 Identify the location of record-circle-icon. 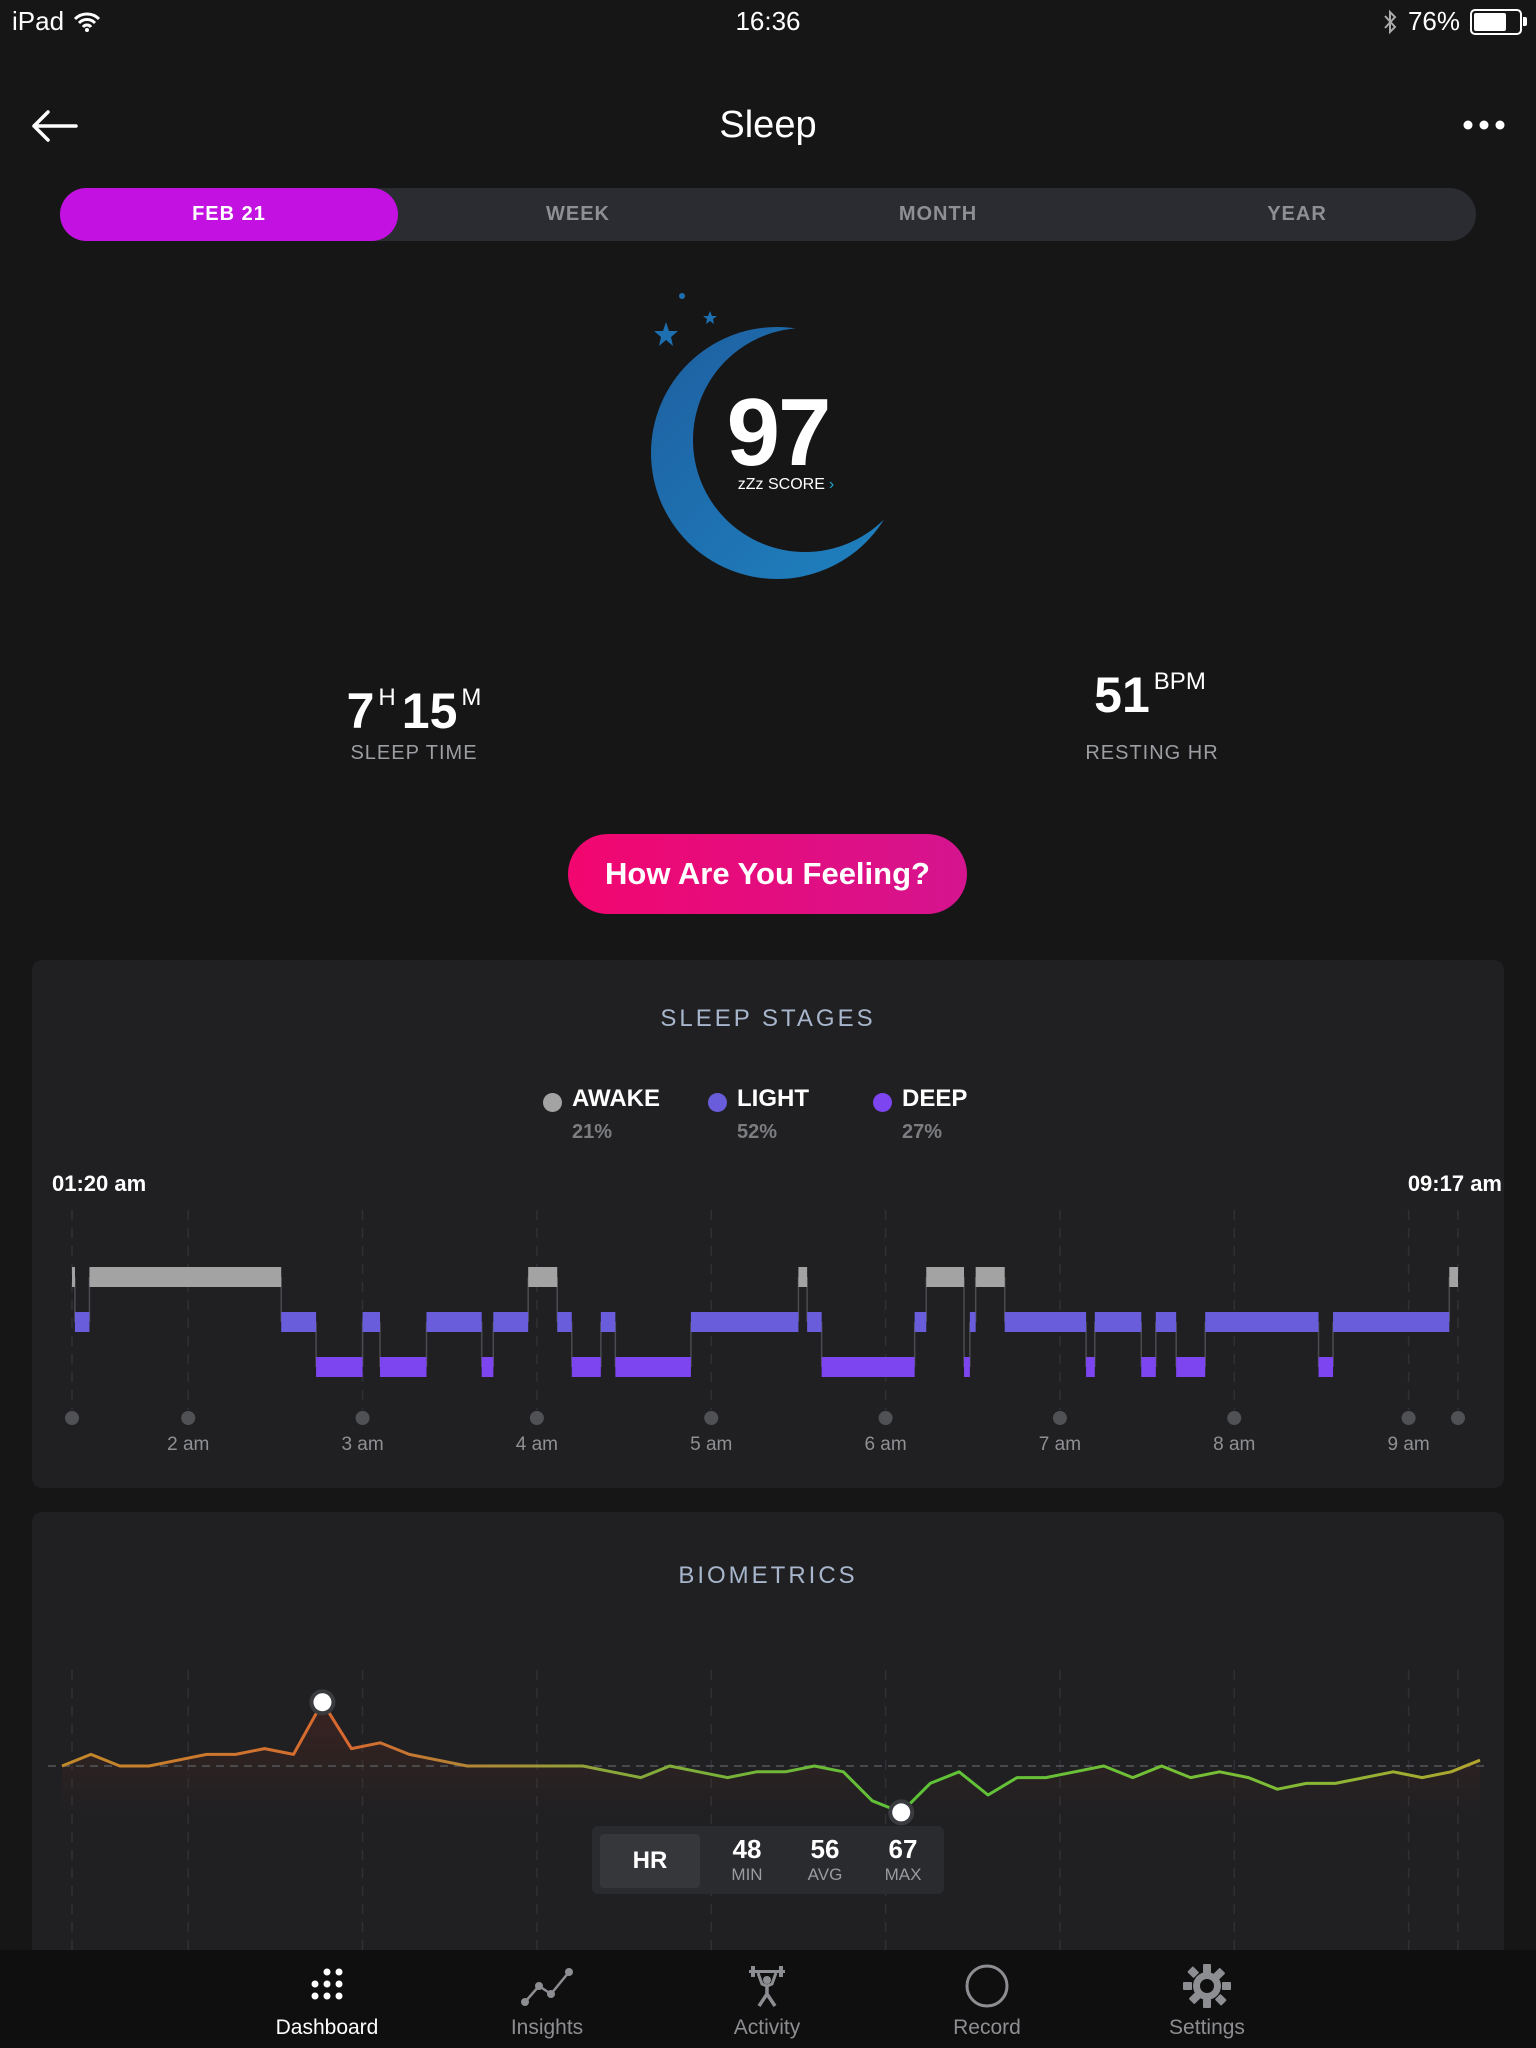
(987, 1986).